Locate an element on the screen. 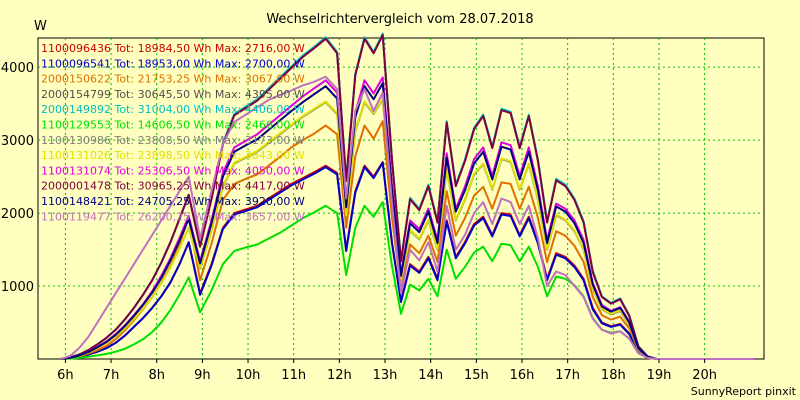  x-tick-label: 7h is located at coordinates (111, 375).